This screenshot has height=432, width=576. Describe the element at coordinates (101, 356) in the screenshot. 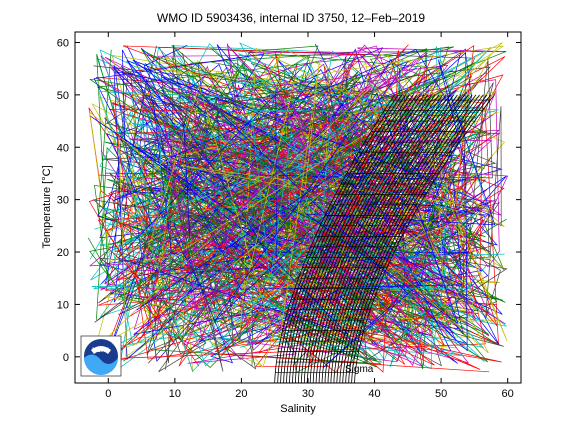

I see `noaa-logo: NOAA` at that location.